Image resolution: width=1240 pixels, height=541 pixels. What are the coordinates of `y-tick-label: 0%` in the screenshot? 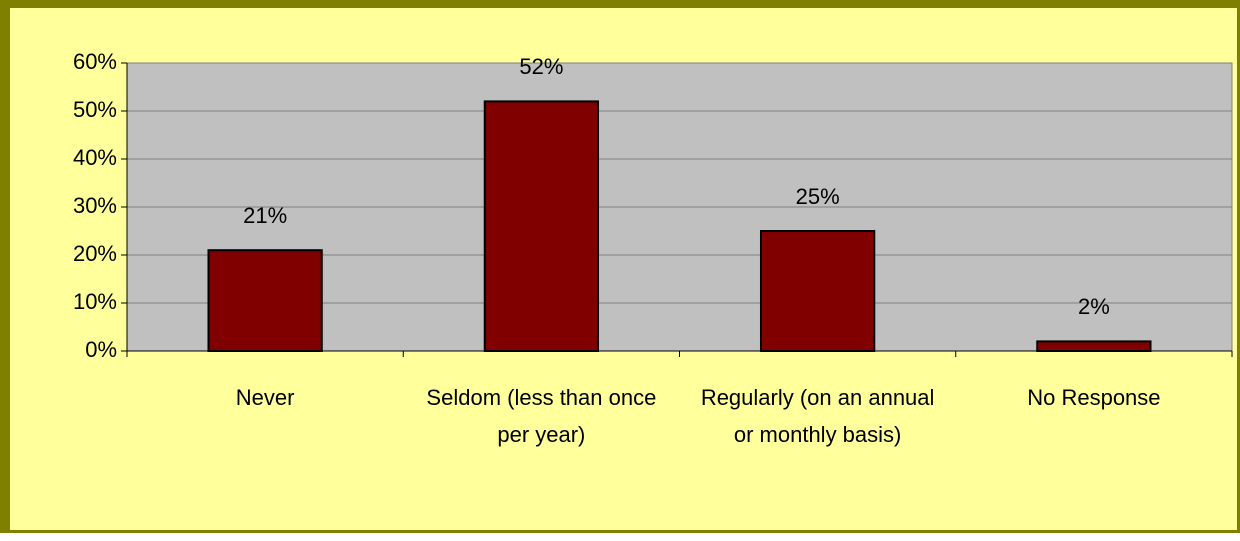 It's located at (101, 349).